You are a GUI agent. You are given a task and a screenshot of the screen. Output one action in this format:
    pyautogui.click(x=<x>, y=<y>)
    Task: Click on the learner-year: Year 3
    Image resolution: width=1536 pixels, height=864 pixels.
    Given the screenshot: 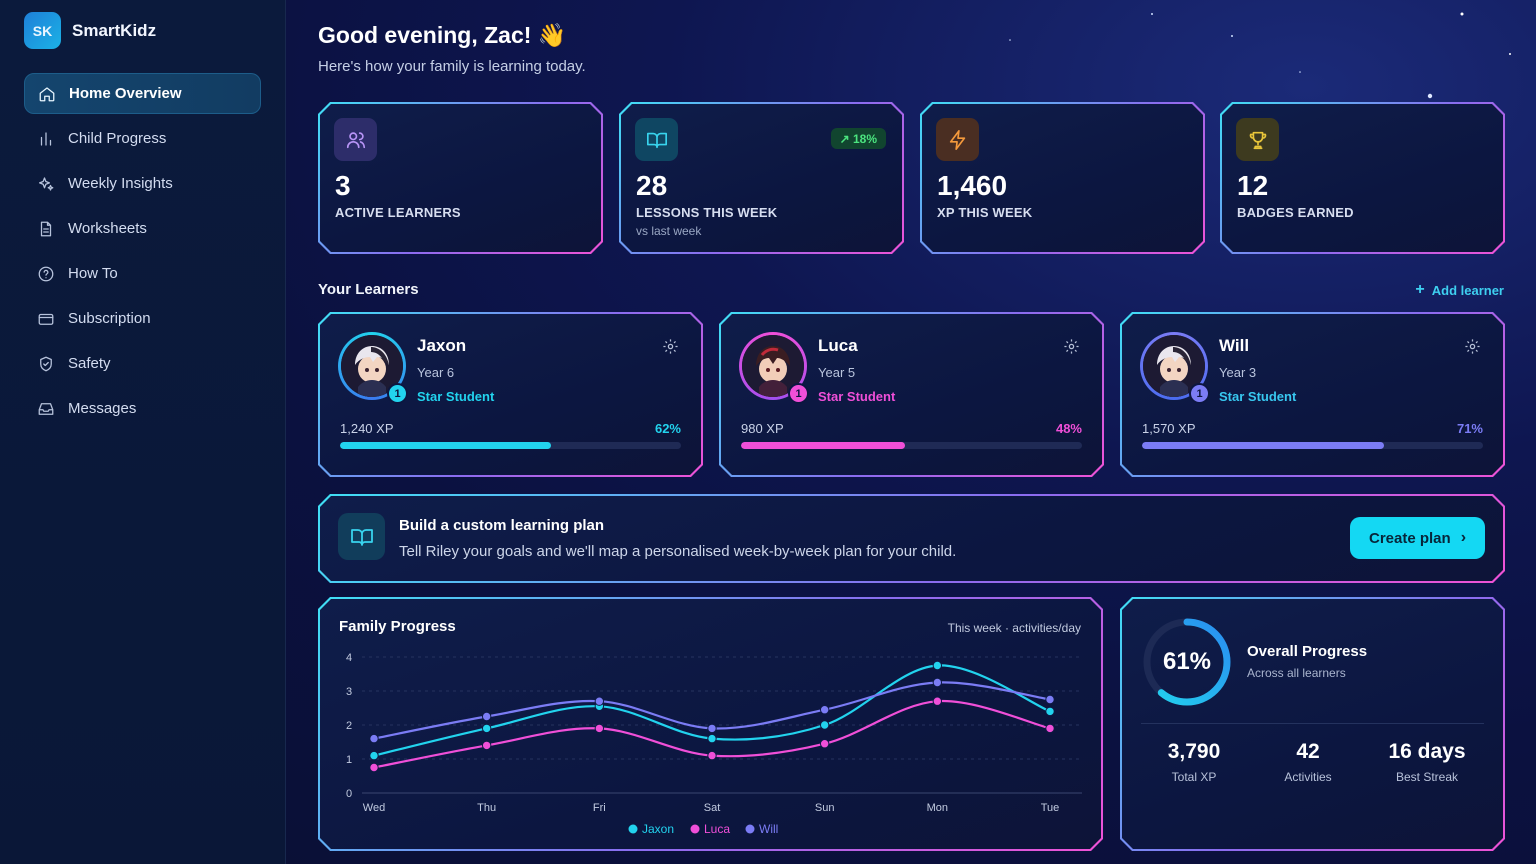 What is the action you would take?
    pyautogui.click(x=1238, y=372)
    